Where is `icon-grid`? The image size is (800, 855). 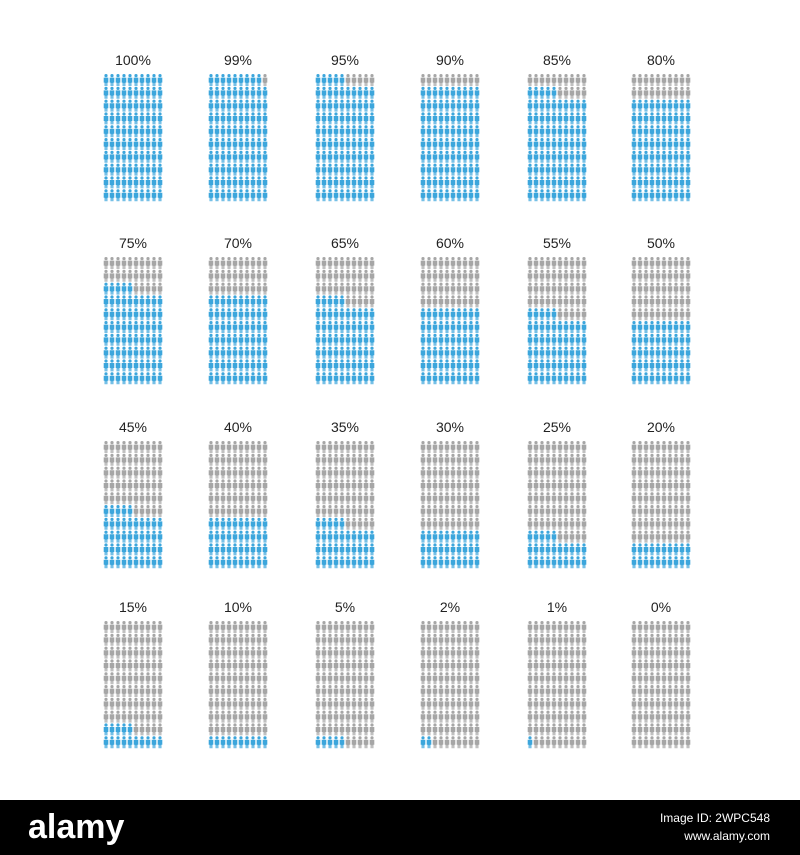
icon-grid is located at coordinates (238, 321).